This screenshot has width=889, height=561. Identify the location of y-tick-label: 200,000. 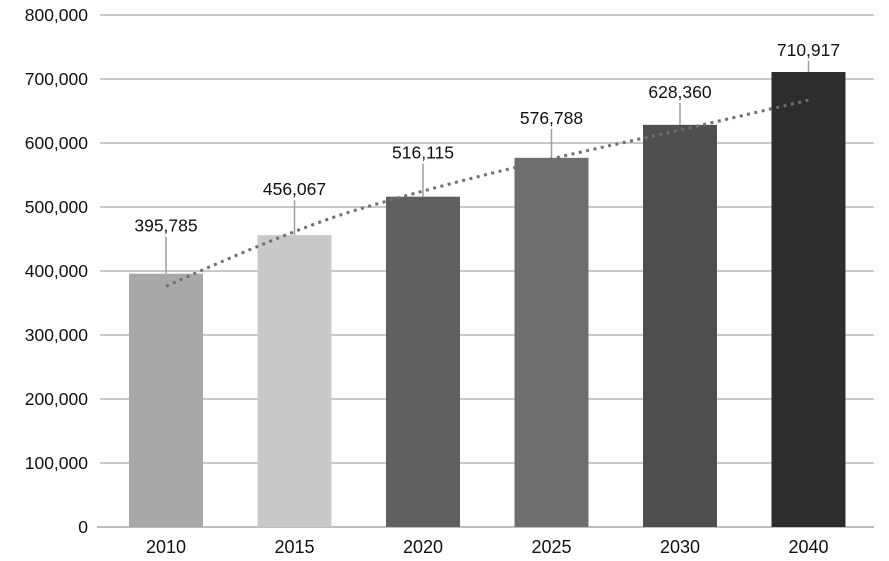
(57, 399).